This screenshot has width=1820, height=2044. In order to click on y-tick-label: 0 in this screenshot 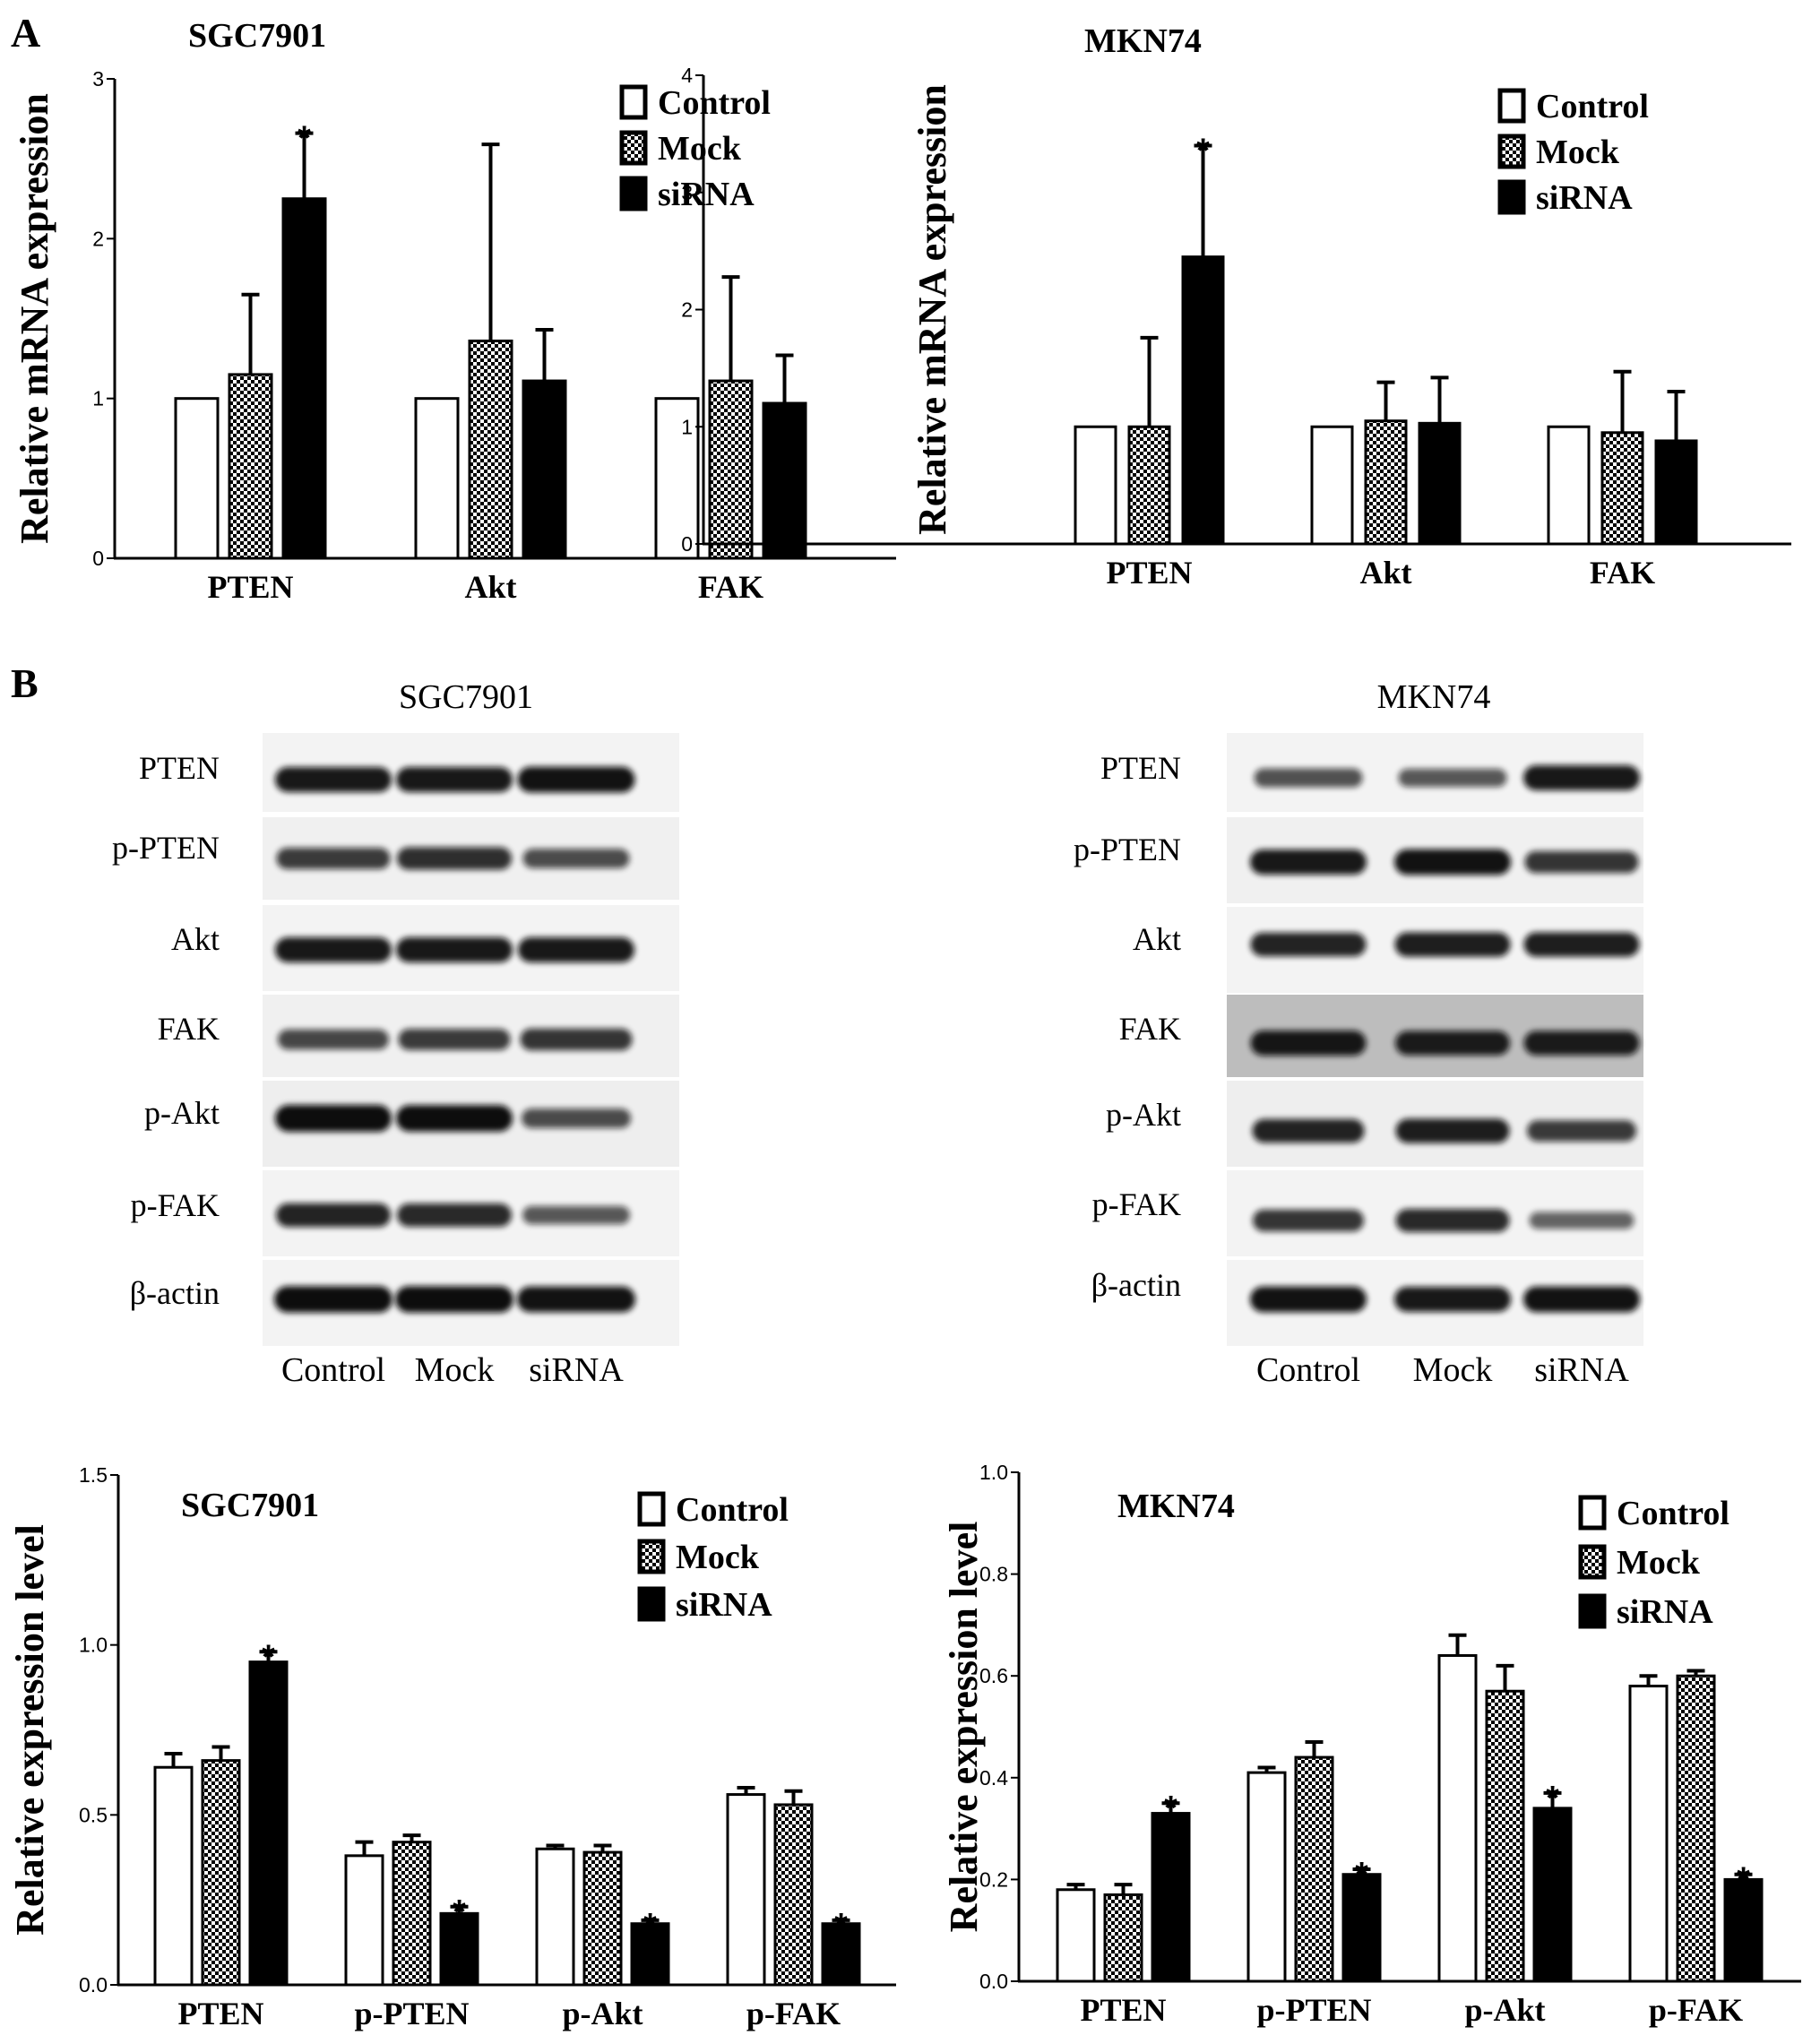, I will do `click(98, 558)`.